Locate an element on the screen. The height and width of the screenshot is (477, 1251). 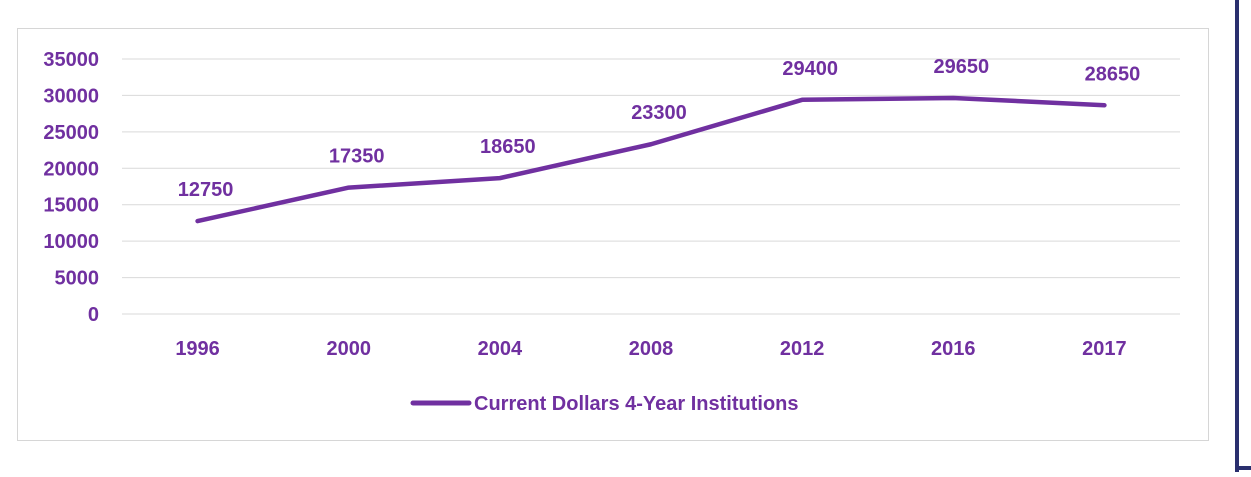
x-tick-label: 2016 is located at coordinates (953, 349).